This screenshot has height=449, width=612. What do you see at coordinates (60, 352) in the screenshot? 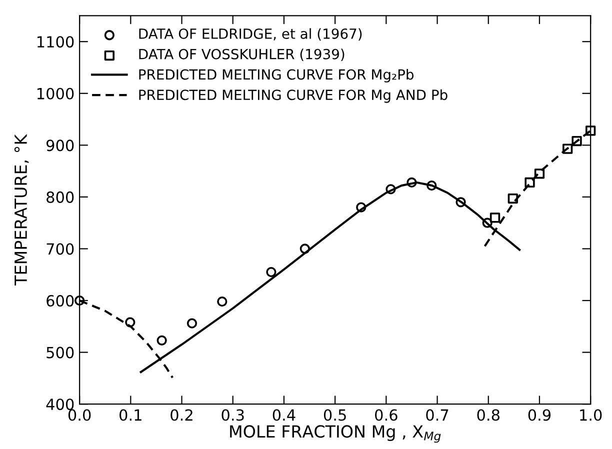
I see `y-tick-label: 500` at bounding box center [60, 352].